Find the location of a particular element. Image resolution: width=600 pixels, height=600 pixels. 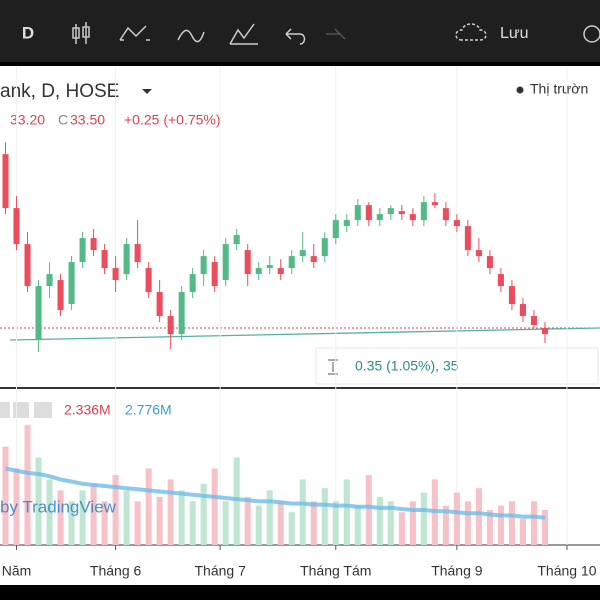

volume-controls is located at coordinates (26, 410).